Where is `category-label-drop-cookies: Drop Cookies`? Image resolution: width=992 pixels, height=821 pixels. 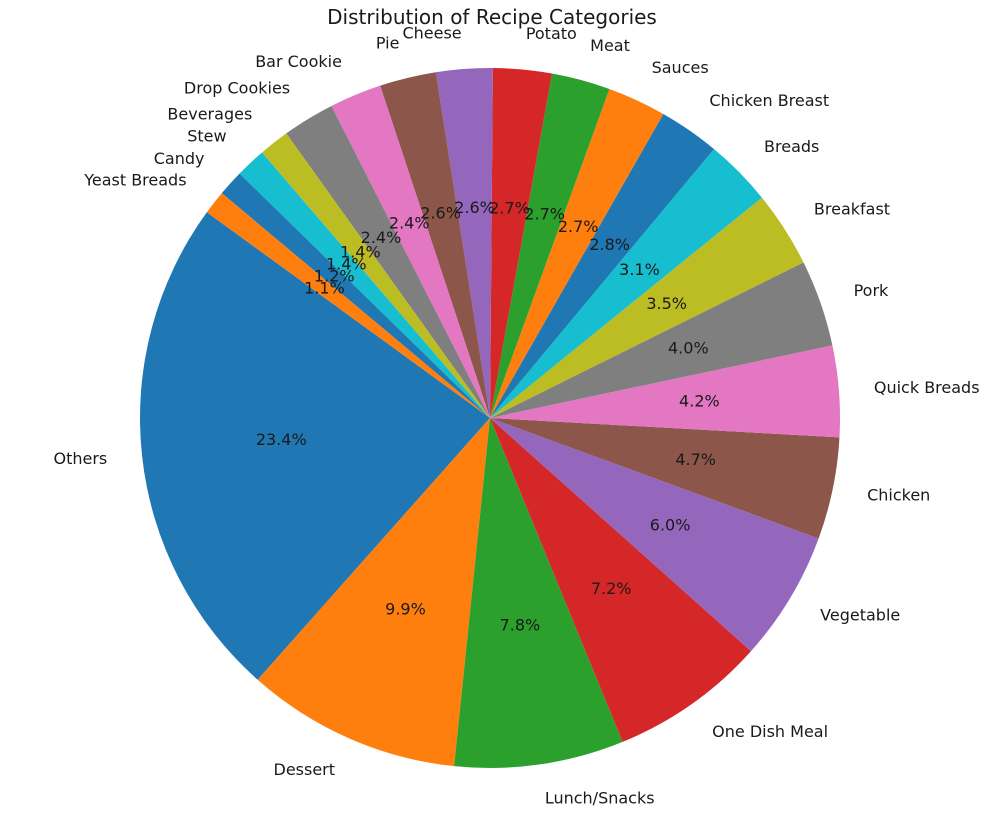
category-label-drop-cookies: Drop Cookies is located at coordinates (237, 87).